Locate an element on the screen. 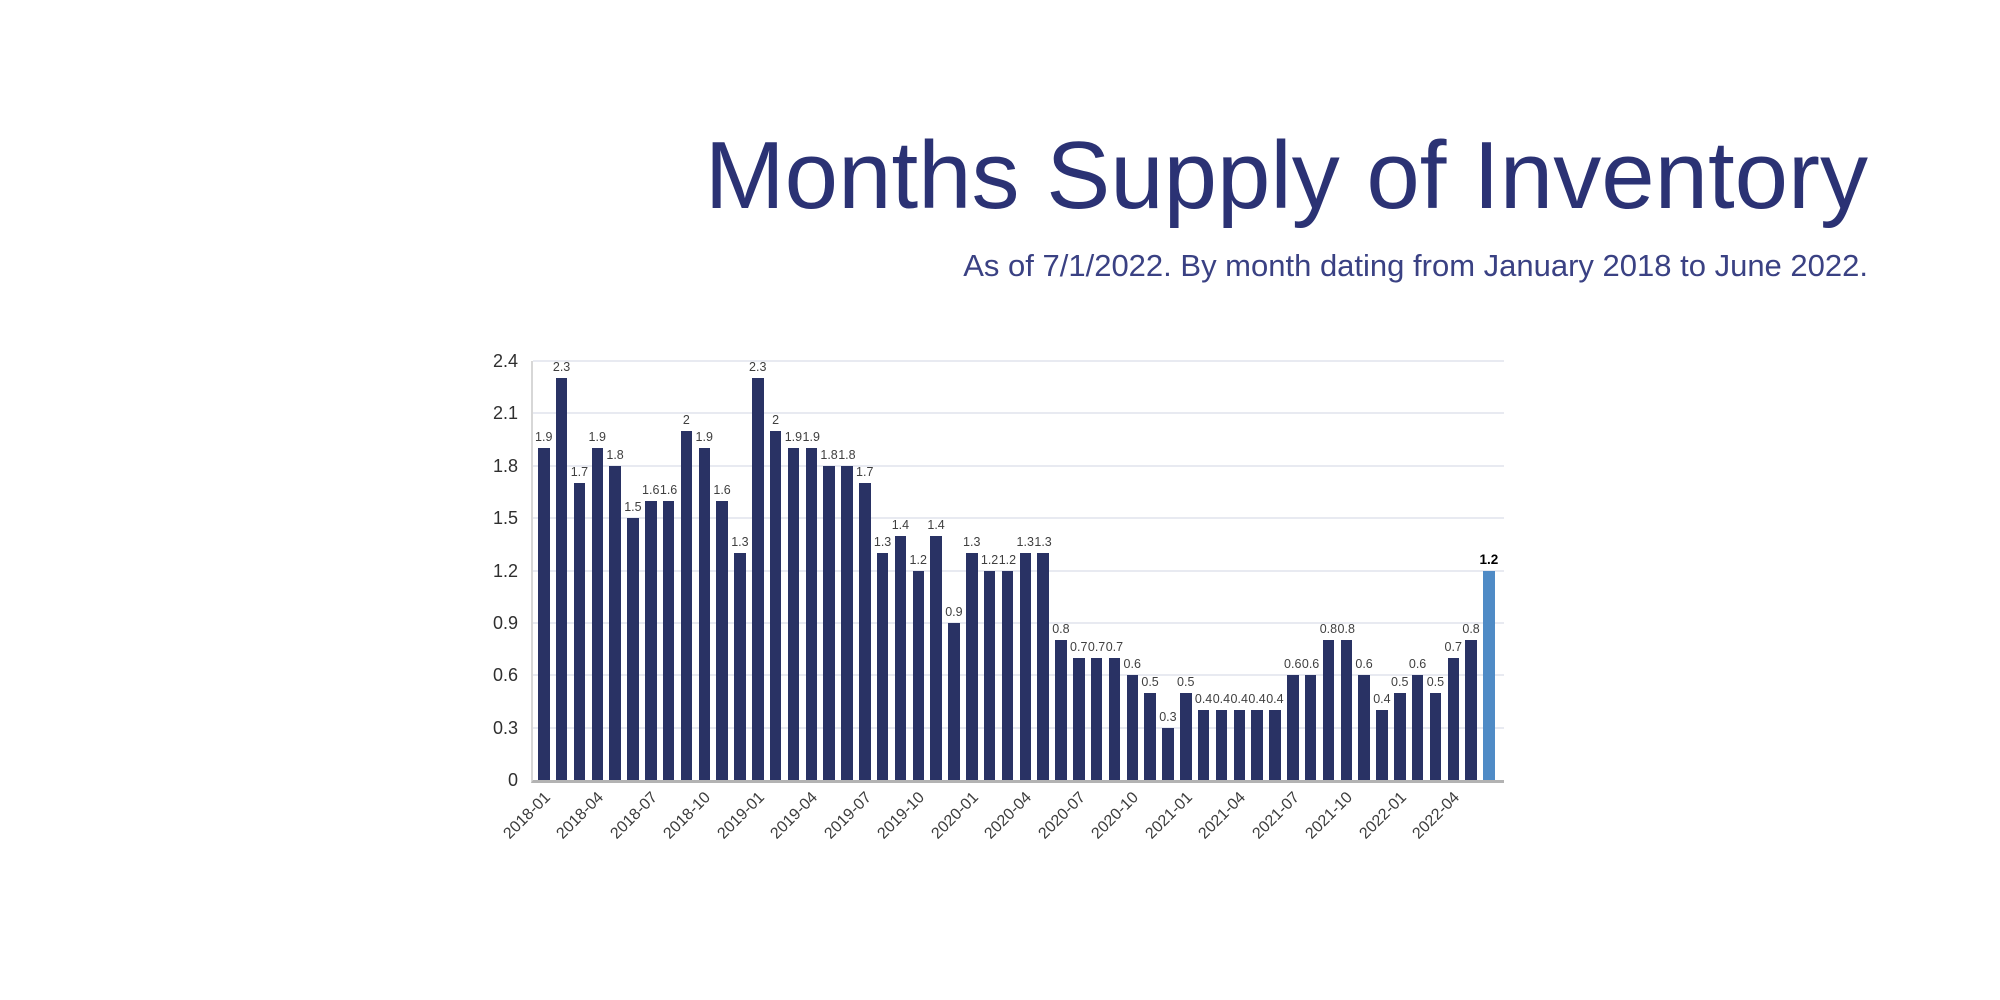 Image resolution: width=2000 pixels, height=1000 pixels. y-tick-label: 2.4 is located at coordinates (505, 361).